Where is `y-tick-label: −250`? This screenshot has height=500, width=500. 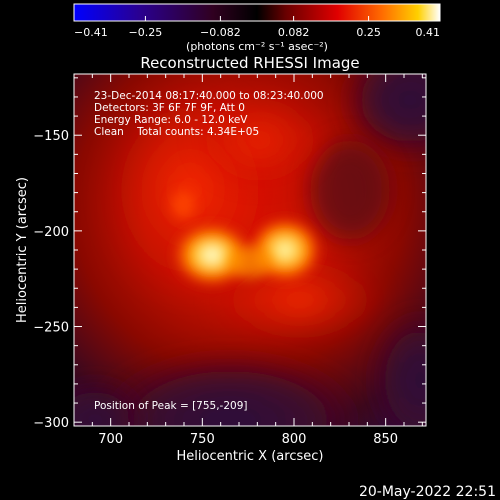 y-tick-label: −250 is located at coordinates (51, 328).